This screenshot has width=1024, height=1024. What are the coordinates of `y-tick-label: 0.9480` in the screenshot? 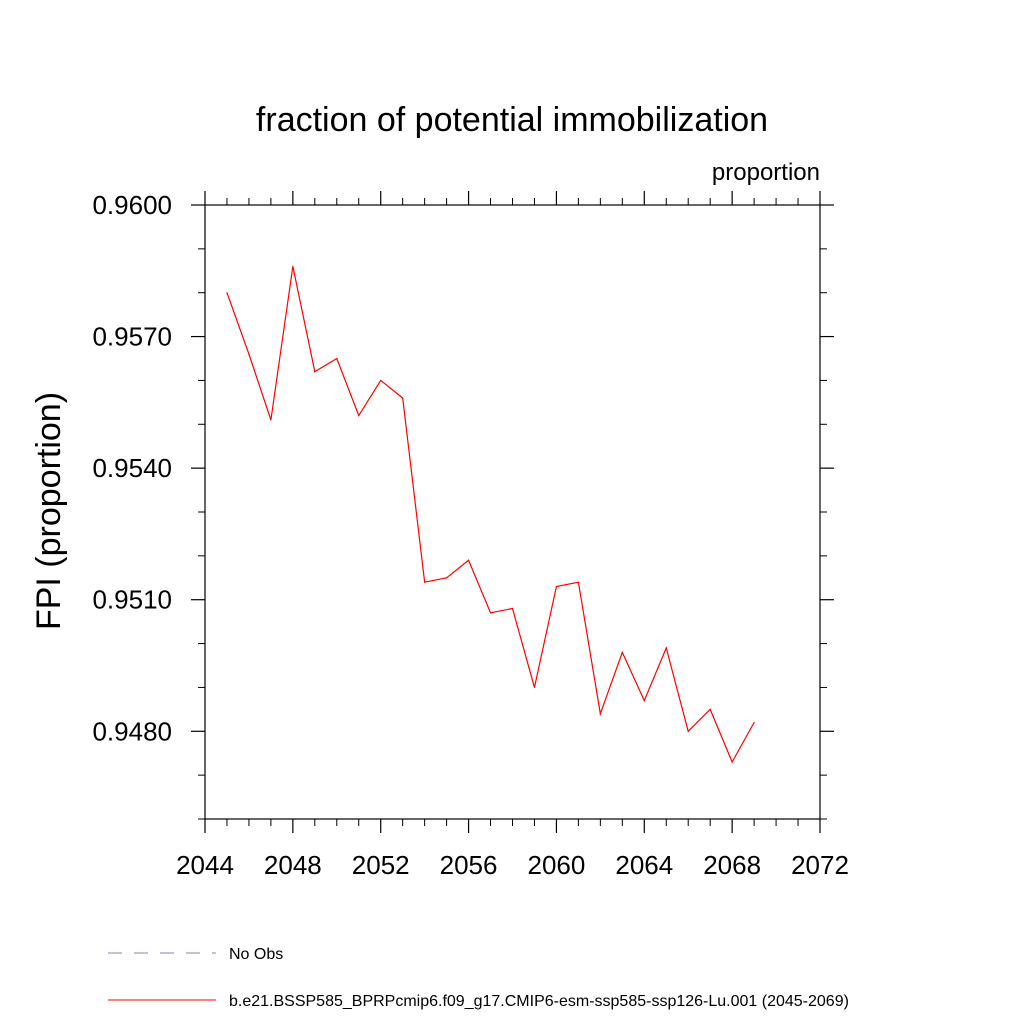 It's located at (132, 731).